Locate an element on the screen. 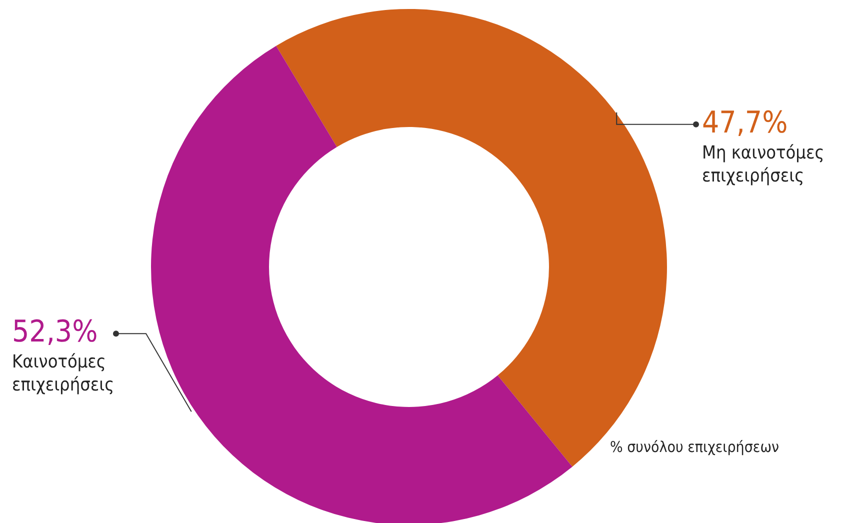 This screenshot has width=850, height=523. slice-label: Μη καινοτόμες επιχειρήσεις is located at coordinates (763, 164).